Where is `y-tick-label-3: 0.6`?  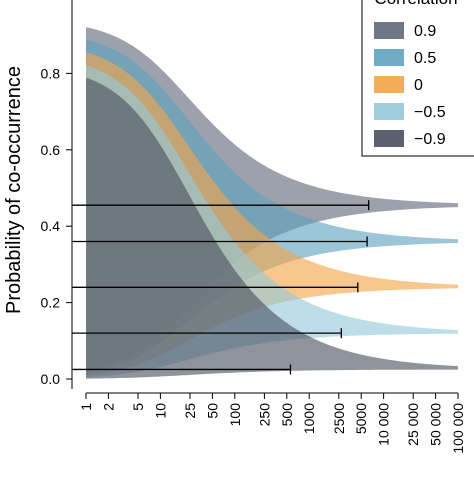
y-tick-label-3: 0.6 is located at coordinates (51, 150).